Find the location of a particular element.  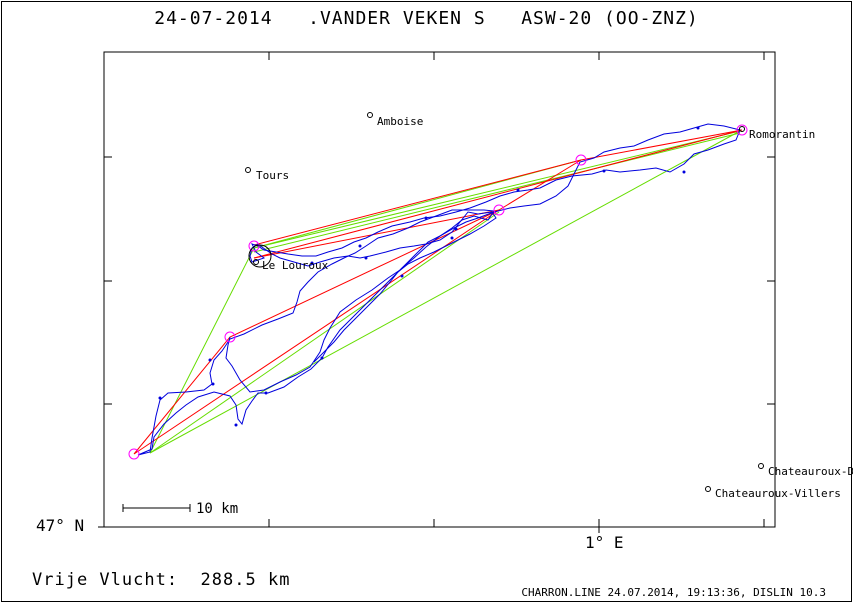

place-marker-romorantin is located at coordinates (742, 129).